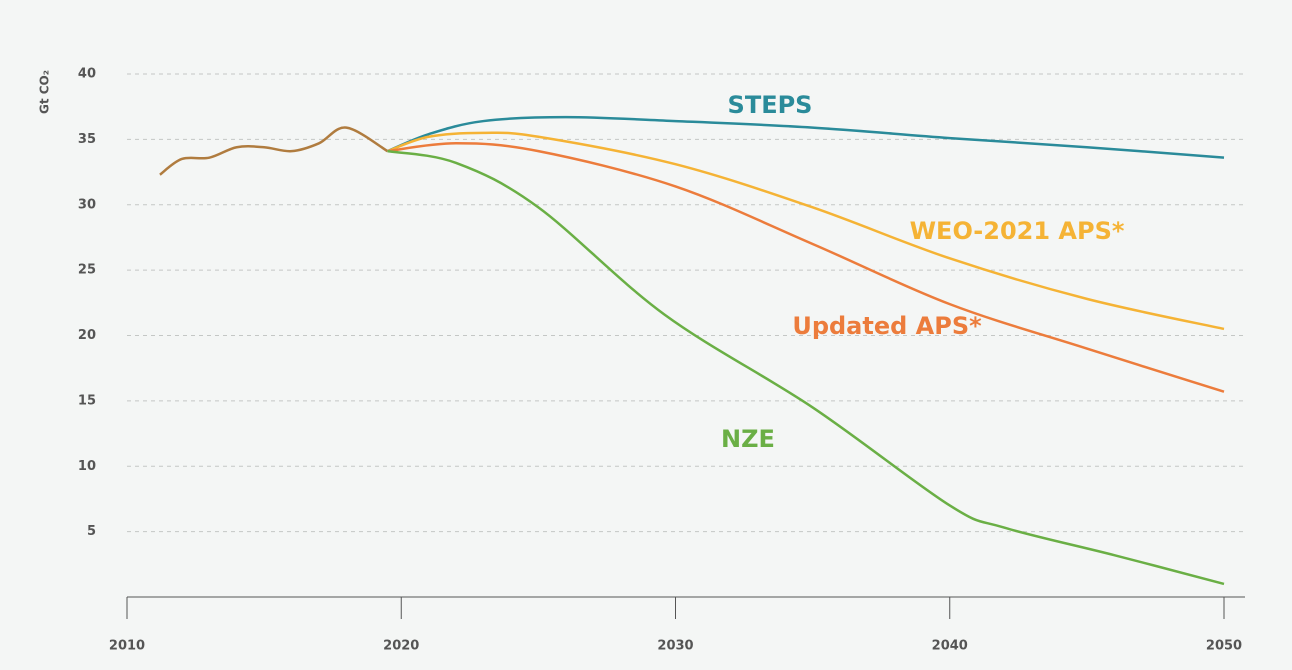  What do you see at coordinates (887, 326) in the screenshot?
I see `series-label: Updated APS*` at bounding box center [887, 326].